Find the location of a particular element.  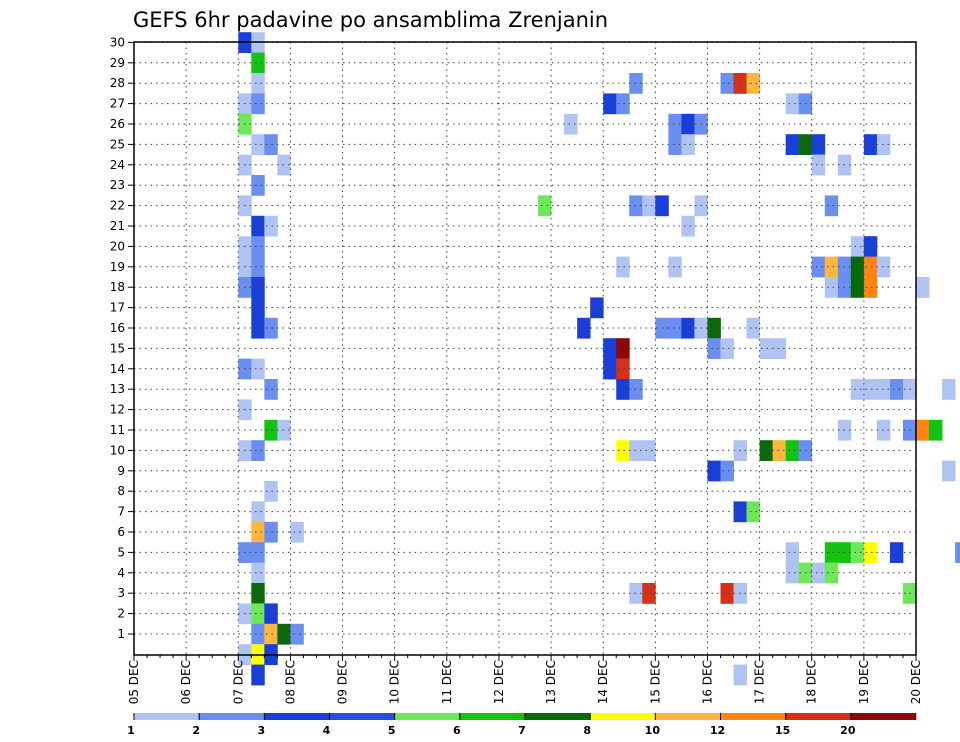

colorbar-label: 7 is located at coordinates (522, 730).